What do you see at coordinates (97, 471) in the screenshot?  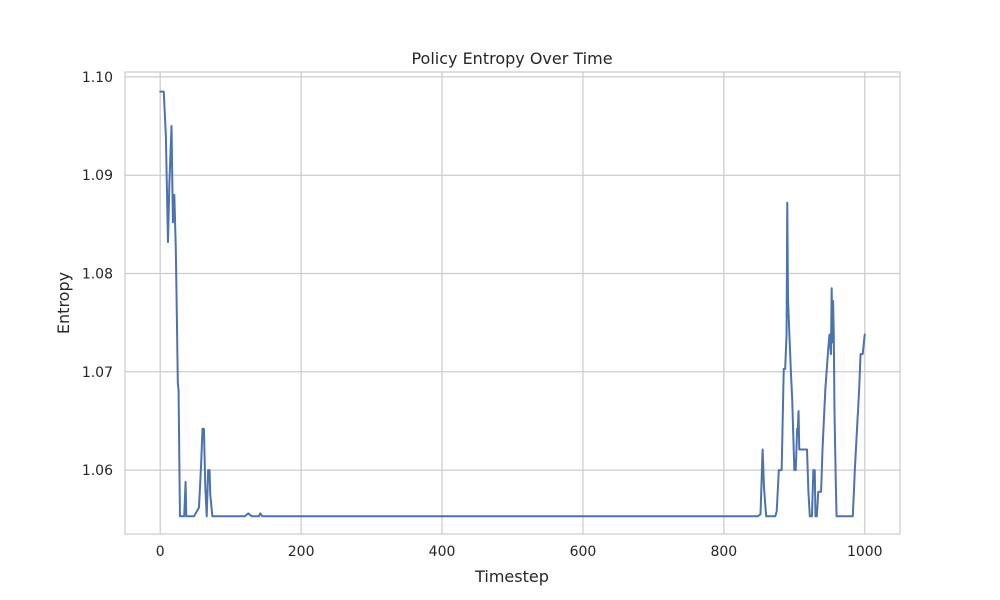 I see `y-tick-label: 1.06` at bounding box center [97, 471].